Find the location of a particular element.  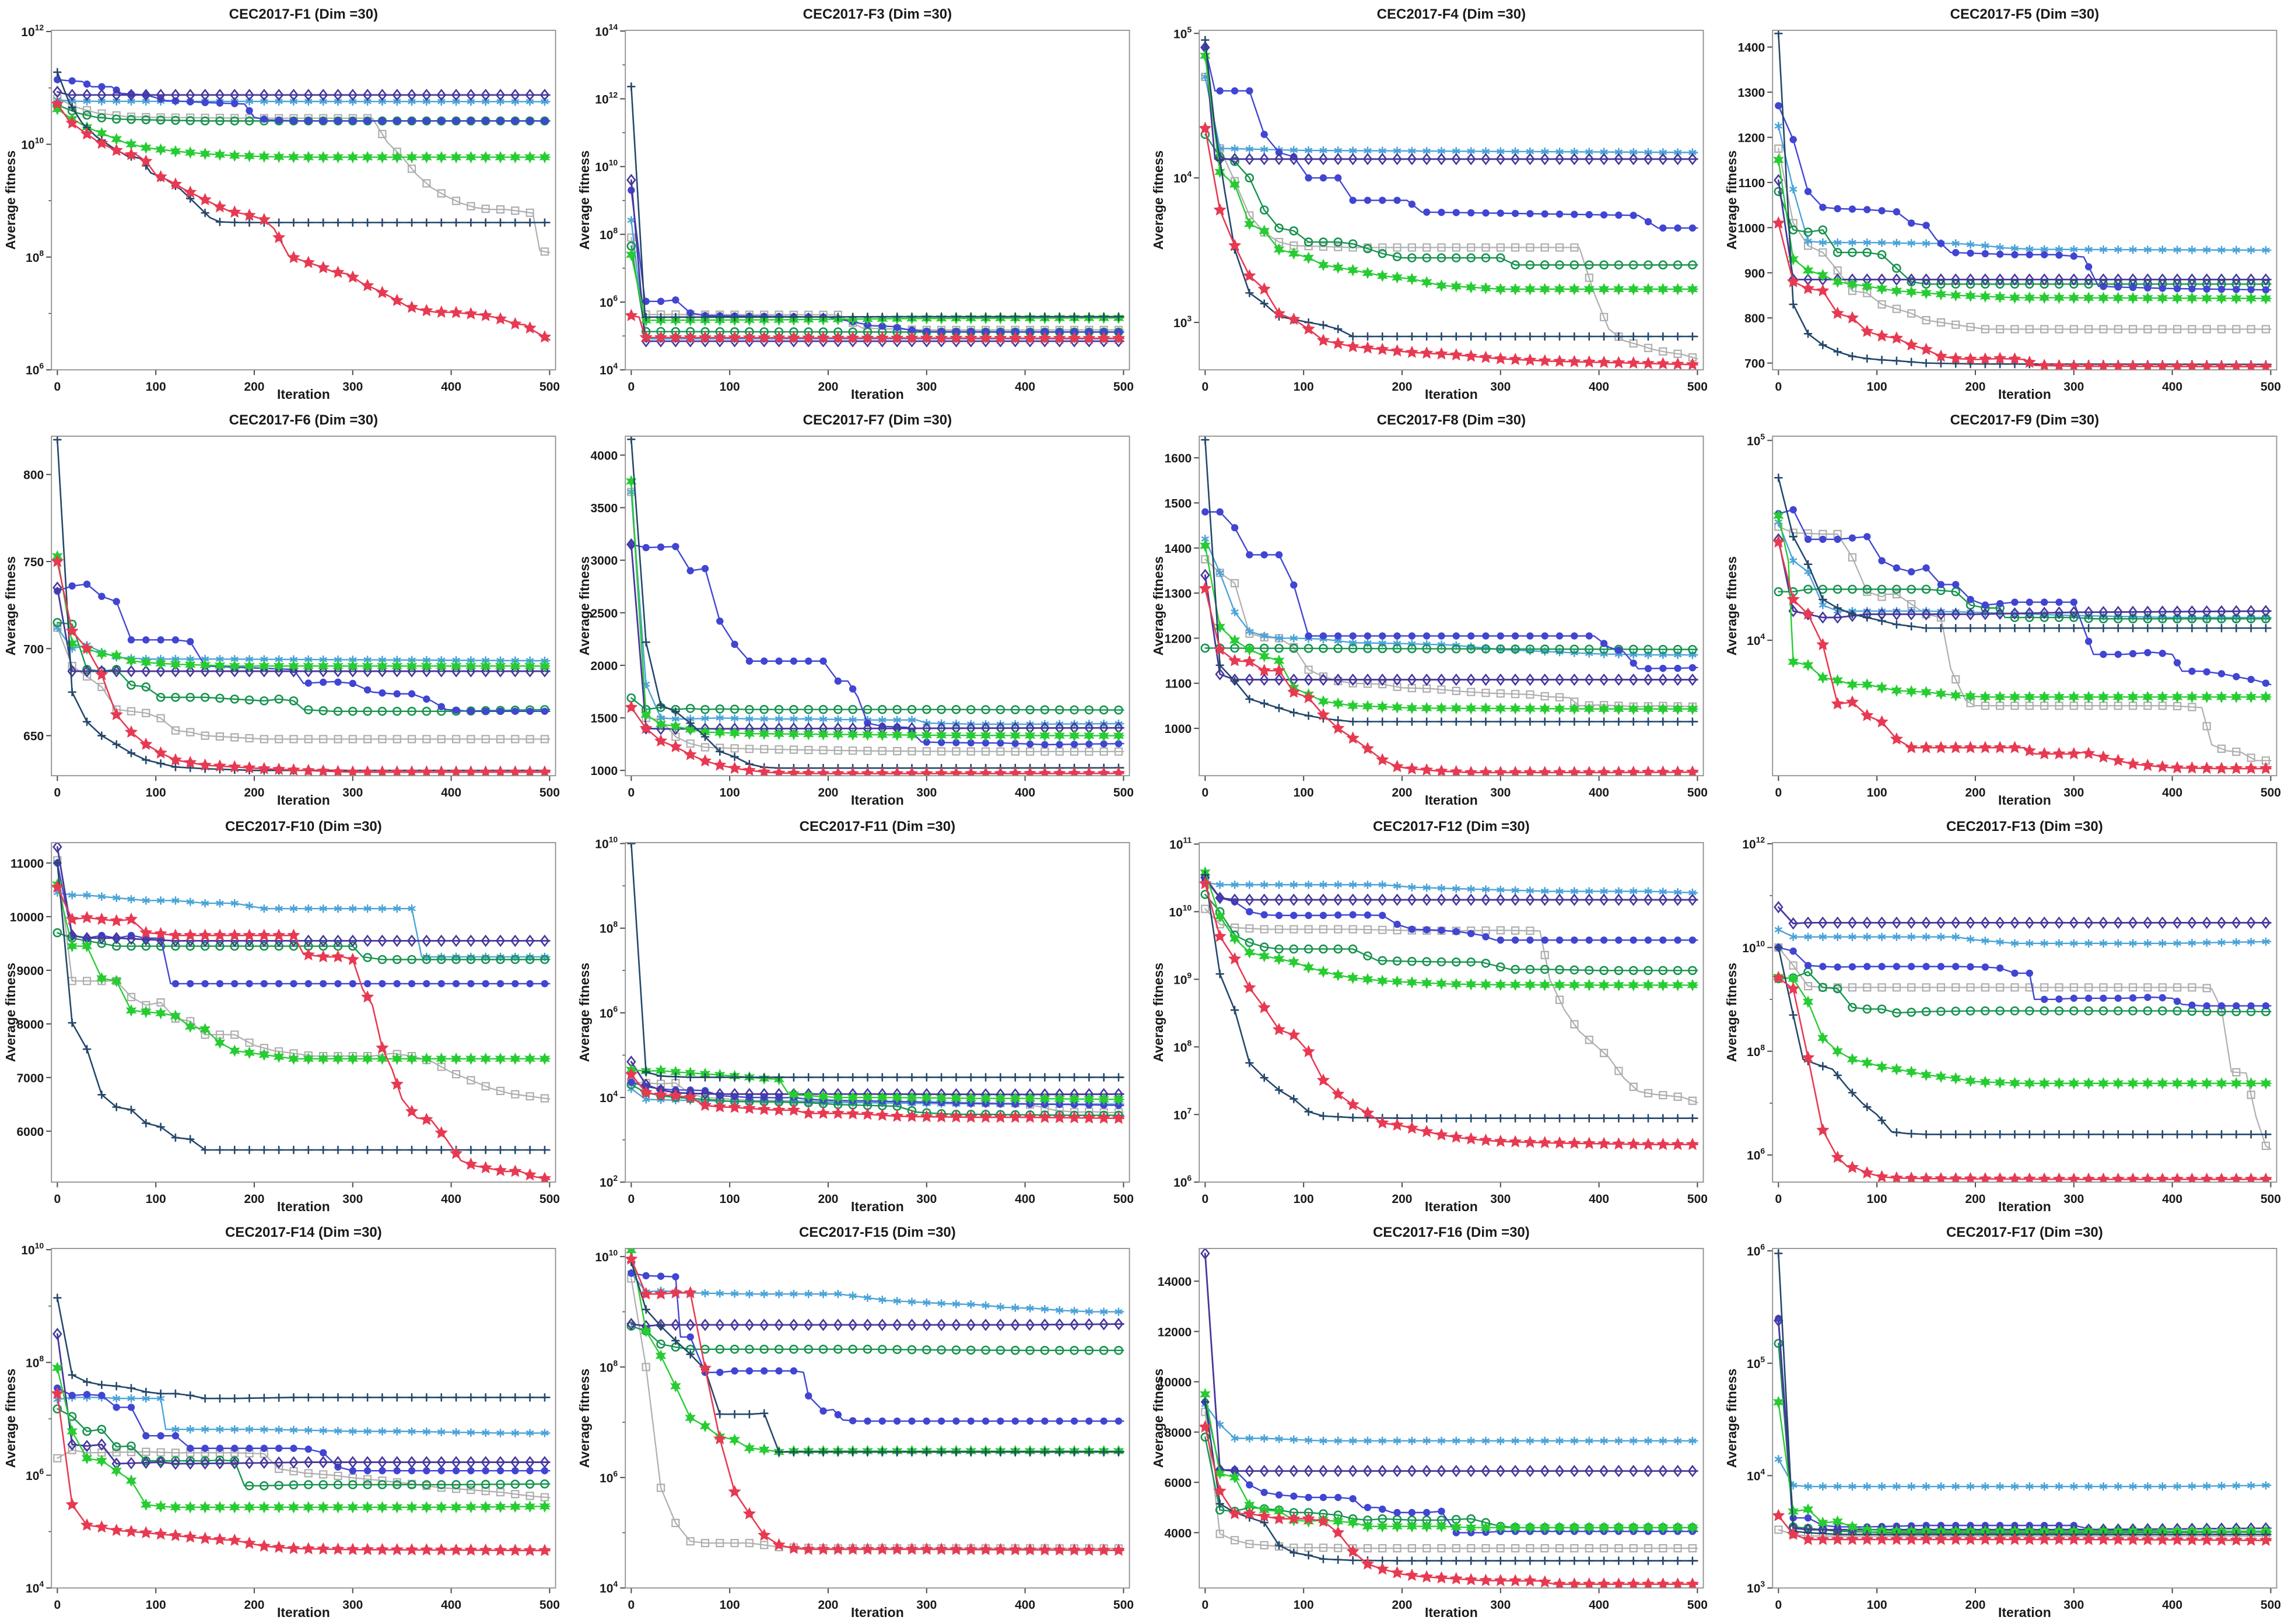

chart-title: CEC2017-F10 (Dim =30) is located at coordinates (303, 826).